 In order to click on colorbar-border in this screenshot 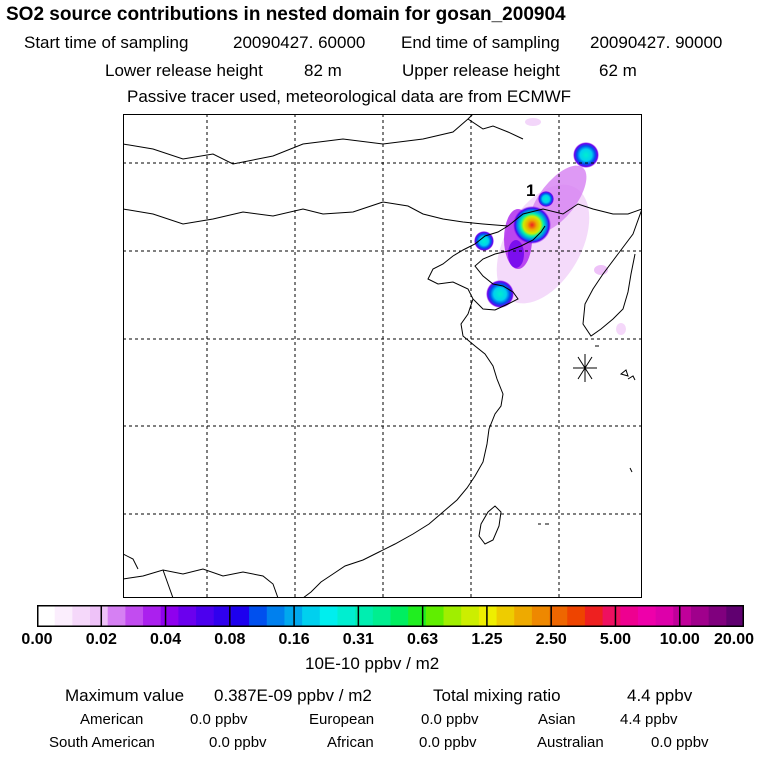, I will do `click(390, 616)`.